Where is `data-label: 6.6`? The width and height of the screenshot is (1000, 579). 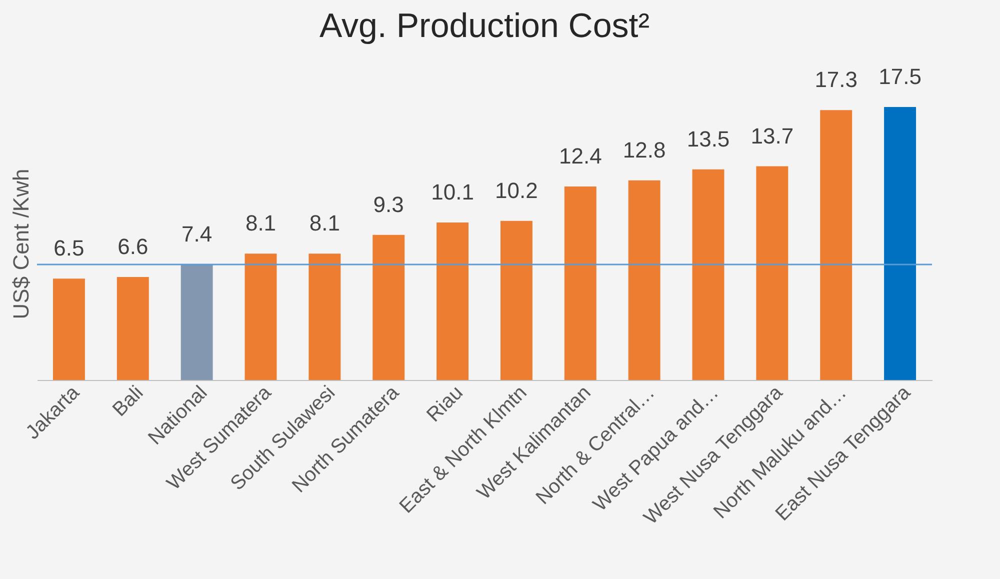 data-label: 6.6 is located at coordinates (133, 247).